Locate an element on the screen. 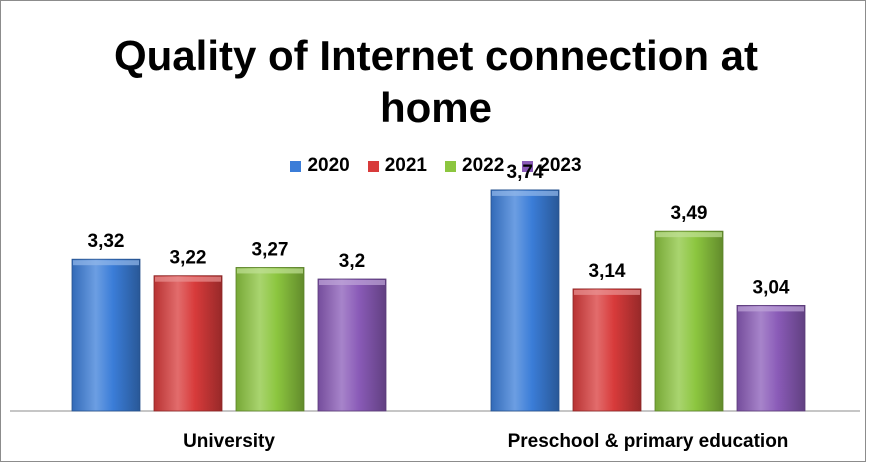 The width and height of the screenshot is (872, 468). legend-swatch-2022 is located at coordinates (450, 166).